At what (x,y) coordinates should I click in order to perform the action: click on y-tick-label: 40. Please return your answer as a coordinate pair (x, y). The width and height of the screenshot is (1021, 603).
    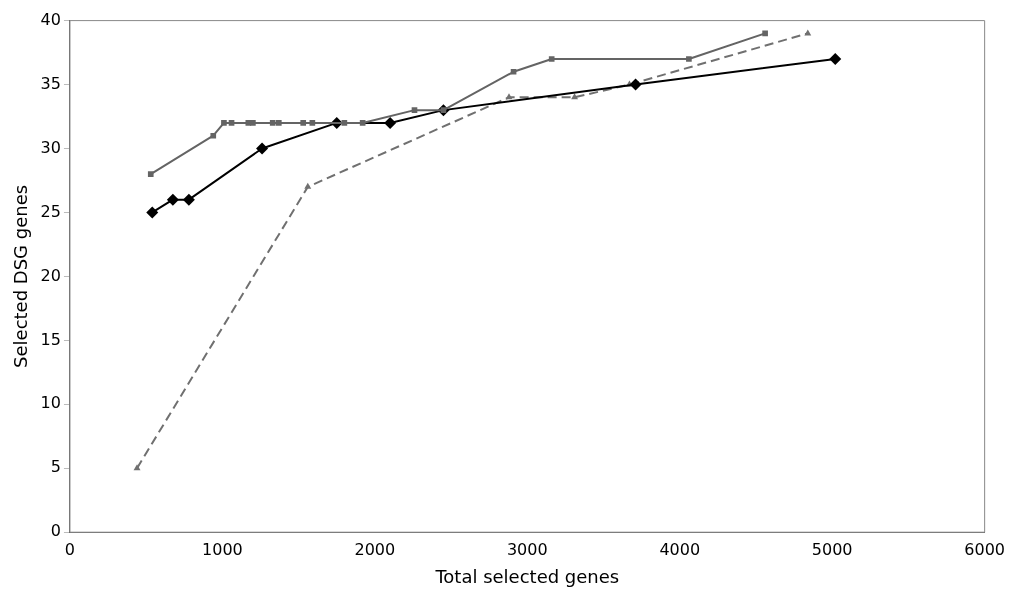
    Looking at the image, I should click on (50, 19).